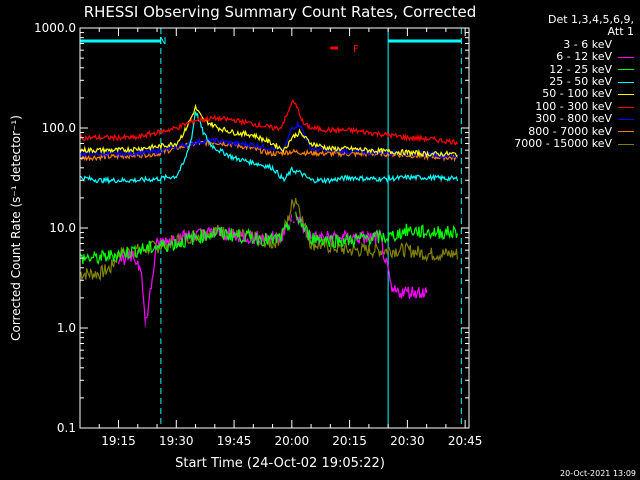  I want to click on legend-label: 7000 - 15000 keV, so click(563, 144).